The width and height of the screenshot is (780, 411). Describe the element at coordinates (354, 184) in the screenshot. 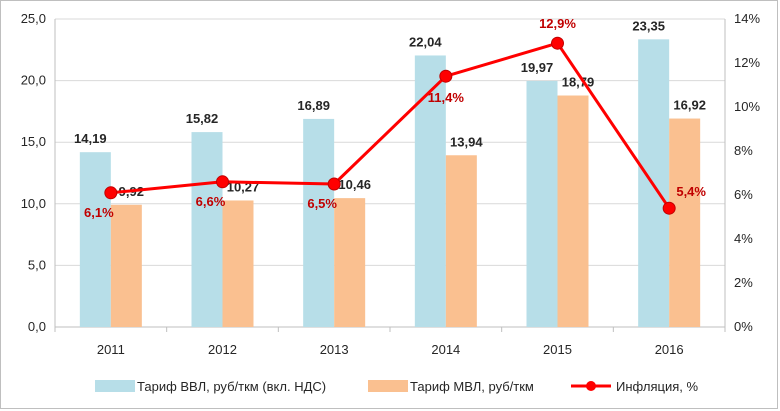

I see `bar-data-label: 10,46` at that location.